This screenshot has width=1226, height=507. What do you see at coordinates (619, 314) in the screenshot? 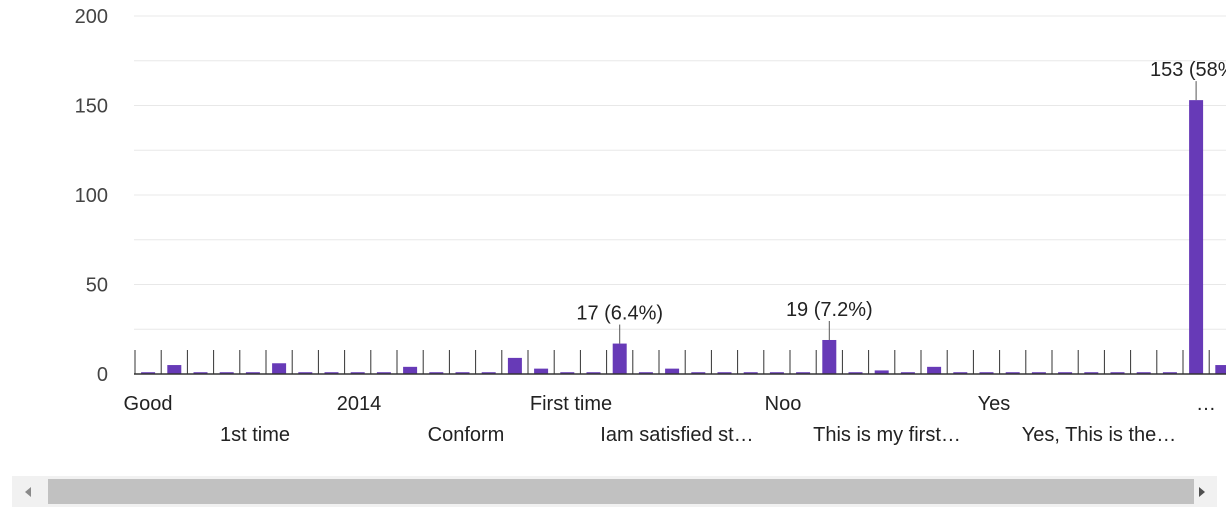
I see `data-label: 17 (6.4%)` at bounding box center [619, 314].